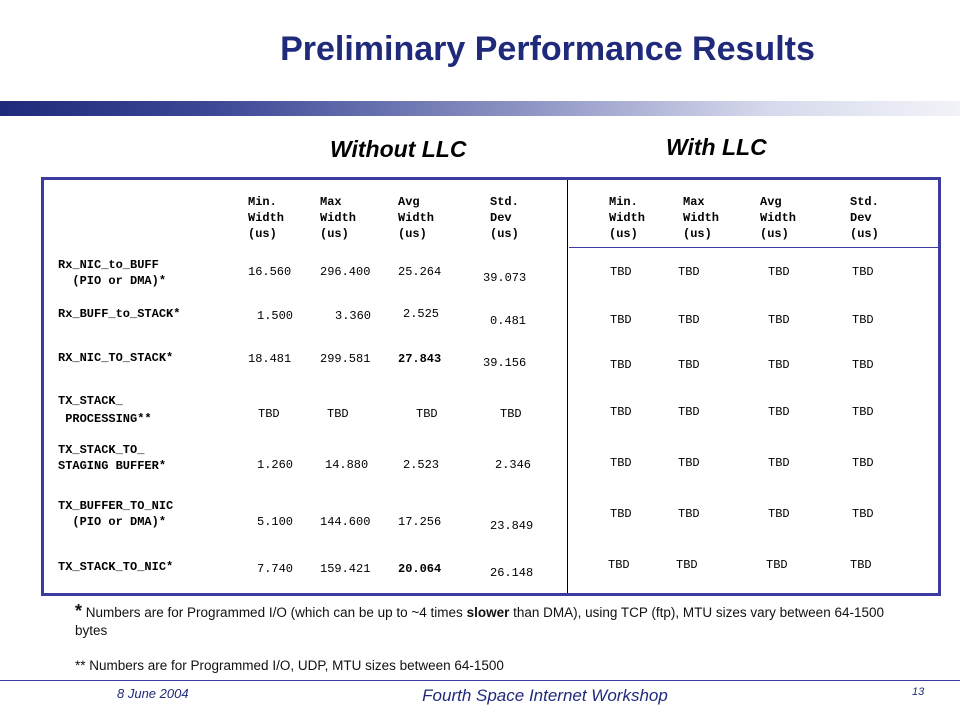 Image resolution: width=960 pixels, height=720 pixels. I want to click on column-group-divider, so click(567, 386).